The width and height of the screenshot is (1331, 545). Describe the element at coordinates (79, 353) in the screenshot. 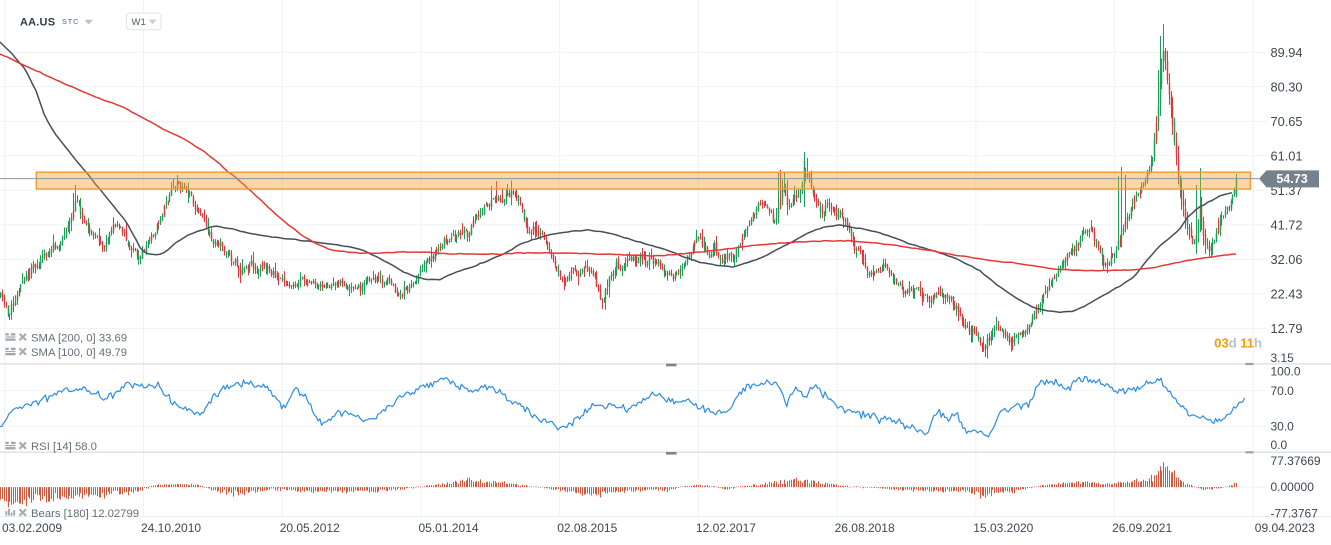

I see `svg-text: SMA [100, 0] 49.79` at that location.